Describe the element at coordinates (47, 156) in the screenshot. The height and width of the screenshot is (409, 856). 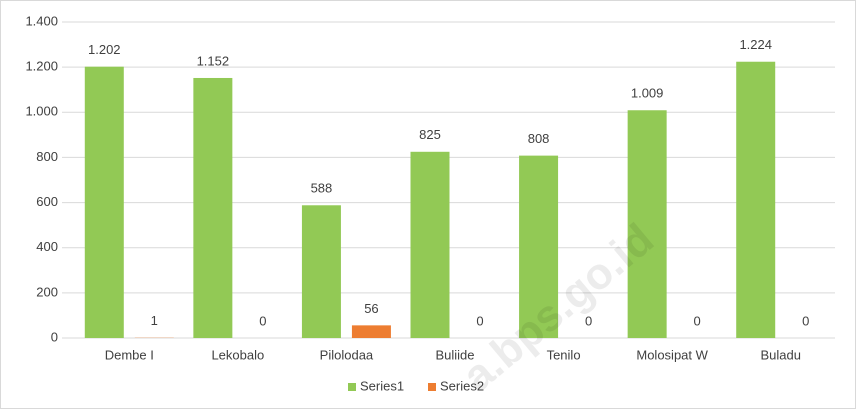
I see `y-tick-label: 800` at that location.